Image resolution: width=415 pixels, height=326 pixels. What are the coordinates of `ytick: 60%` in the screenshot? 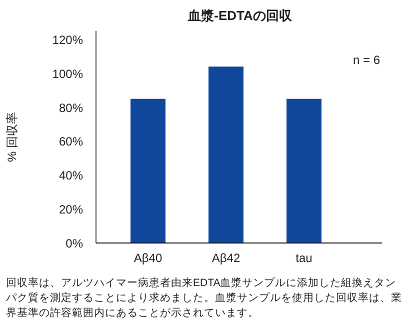 It's located at (70, 141).